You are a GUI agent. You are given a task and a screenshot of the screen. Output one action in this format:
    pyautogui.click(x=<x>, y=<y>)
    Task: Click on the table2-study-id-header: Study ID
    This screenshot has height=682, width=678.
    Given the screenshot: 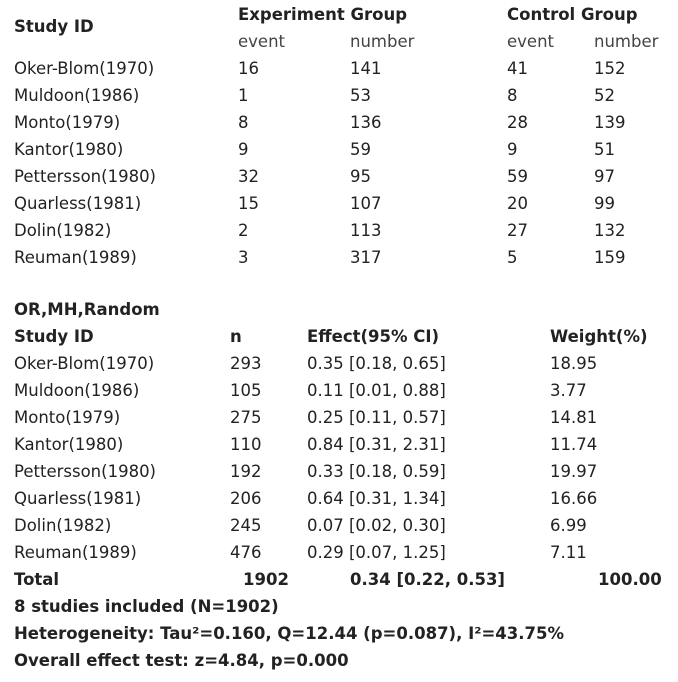 What is the action you would take?
    pyautogui.click(x=54, y=336)
    